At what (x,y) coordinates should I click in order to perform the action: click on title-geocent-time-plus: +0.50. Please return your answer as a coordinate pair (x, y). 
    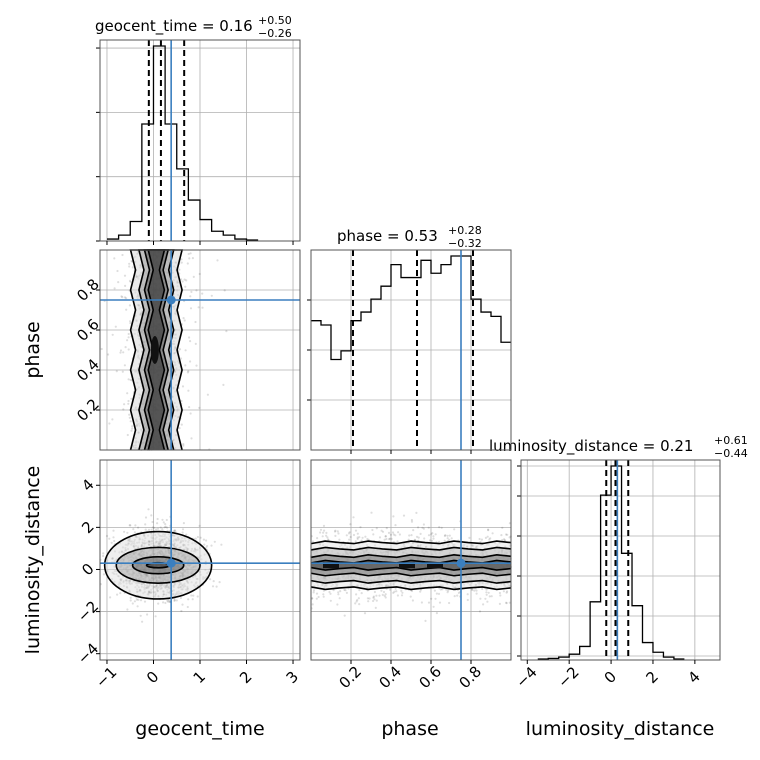
    Looking at the image, I should click on (275, 20).